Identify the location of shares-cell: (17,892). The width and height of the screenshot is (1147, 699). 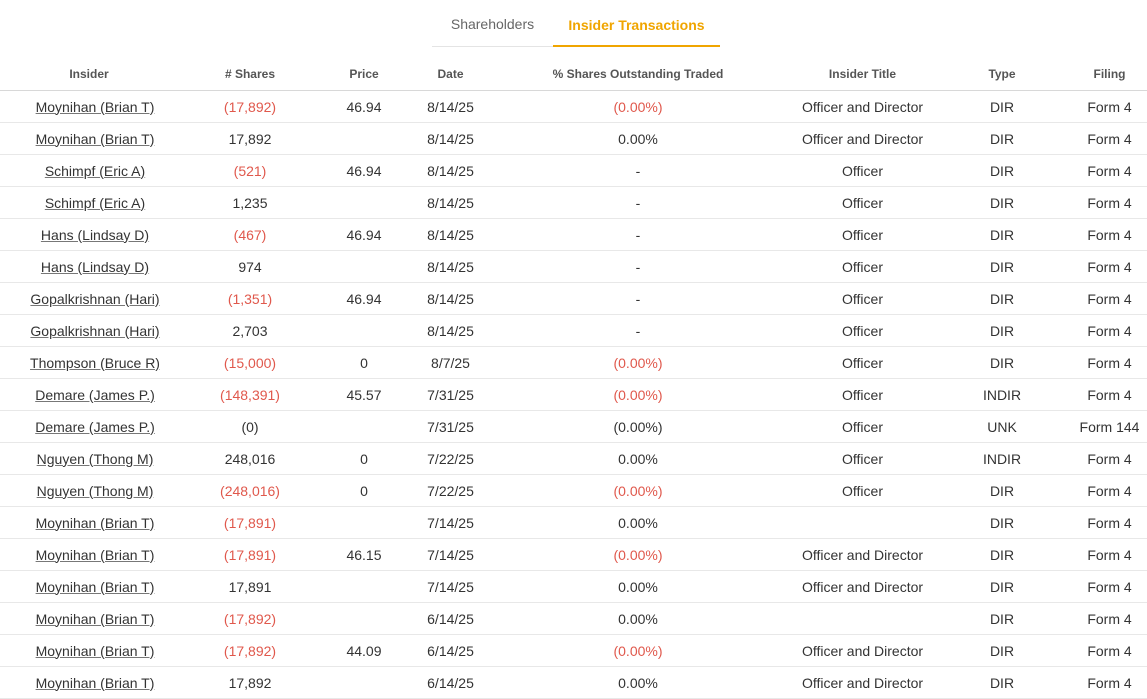
(250, 106).